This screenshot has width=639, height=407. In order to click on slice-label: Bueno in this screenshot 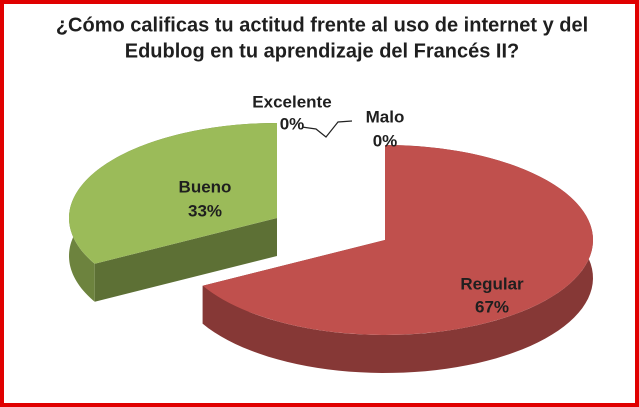, I will do `click(205, 186)`.